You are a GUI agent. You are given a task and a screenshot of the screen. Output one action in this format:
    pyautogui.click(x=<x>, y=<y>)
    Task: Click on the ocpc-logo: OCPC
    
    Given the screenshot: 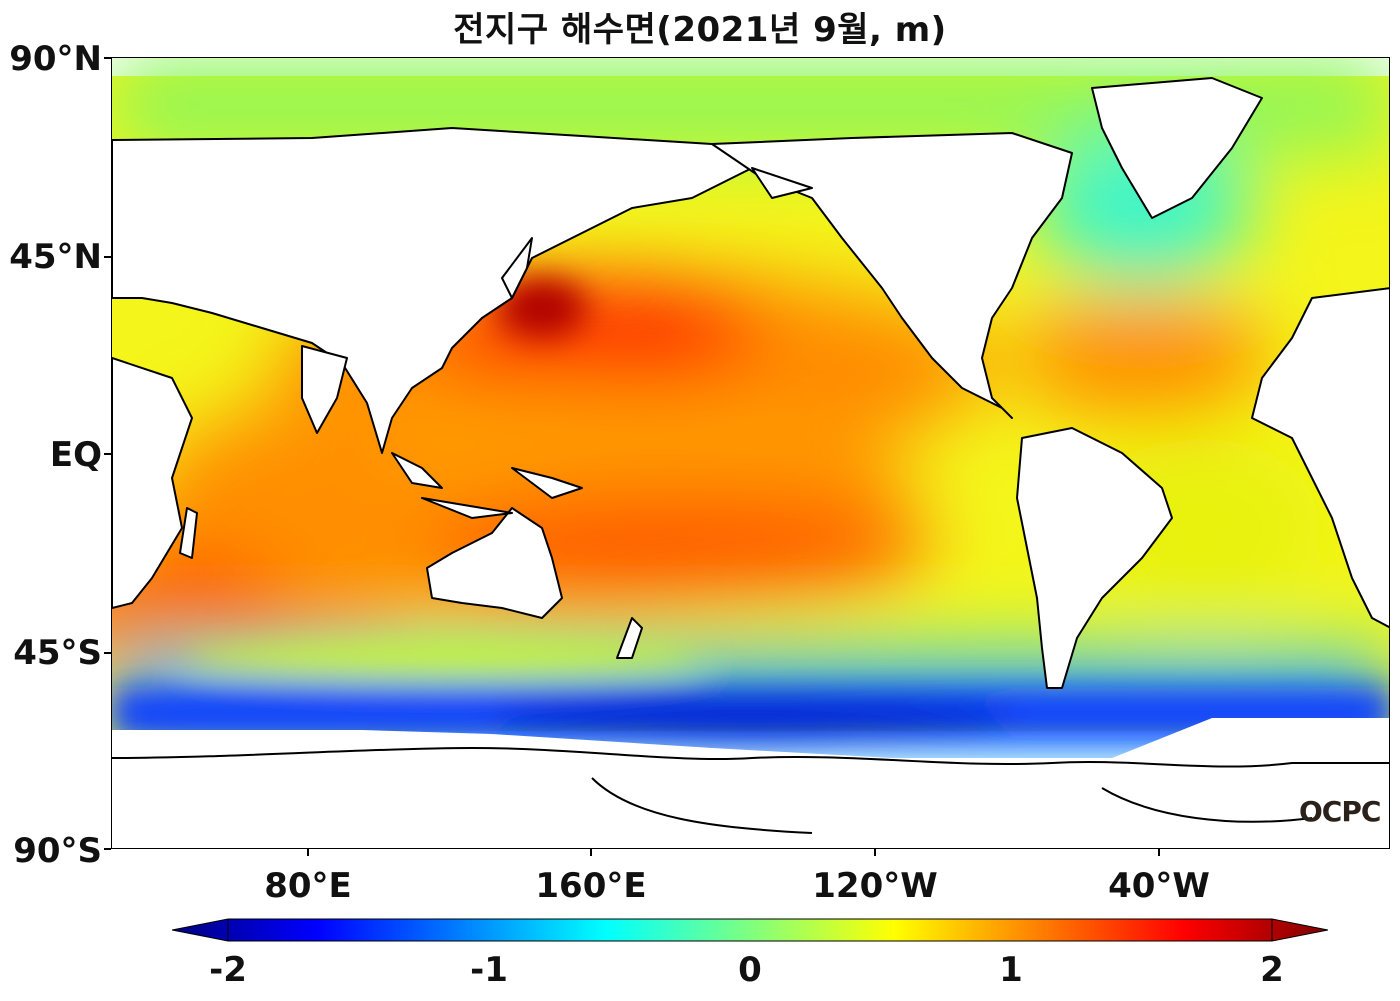 What is the action you would take?
    pyautogui.click(x=1340, y=811)
    